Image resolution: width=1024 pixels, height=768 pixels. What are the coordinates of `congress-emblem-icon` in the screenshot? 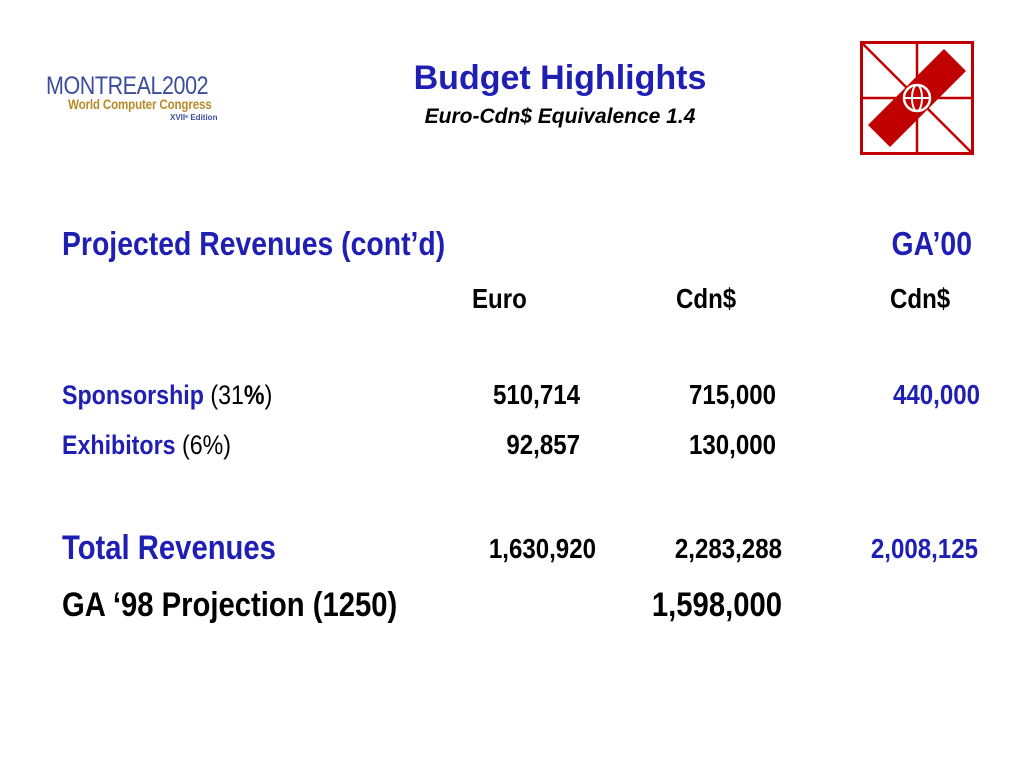 It's located at (917, 98).